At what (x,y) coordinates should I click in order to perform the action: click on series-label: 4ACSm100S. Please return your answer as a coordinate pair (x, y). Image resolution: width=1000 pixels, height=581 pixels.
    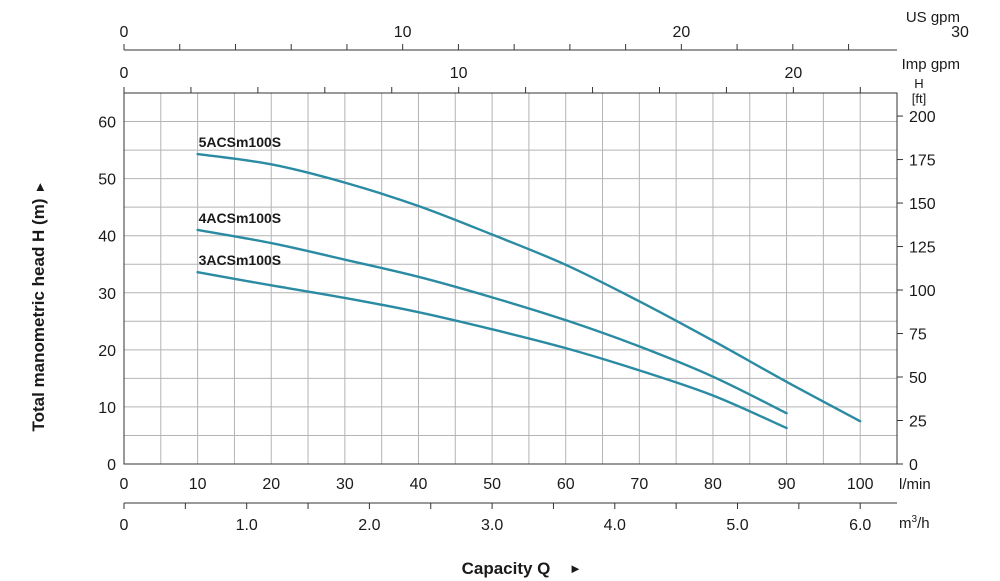
    Looking at the image, I should click on (240, 218).